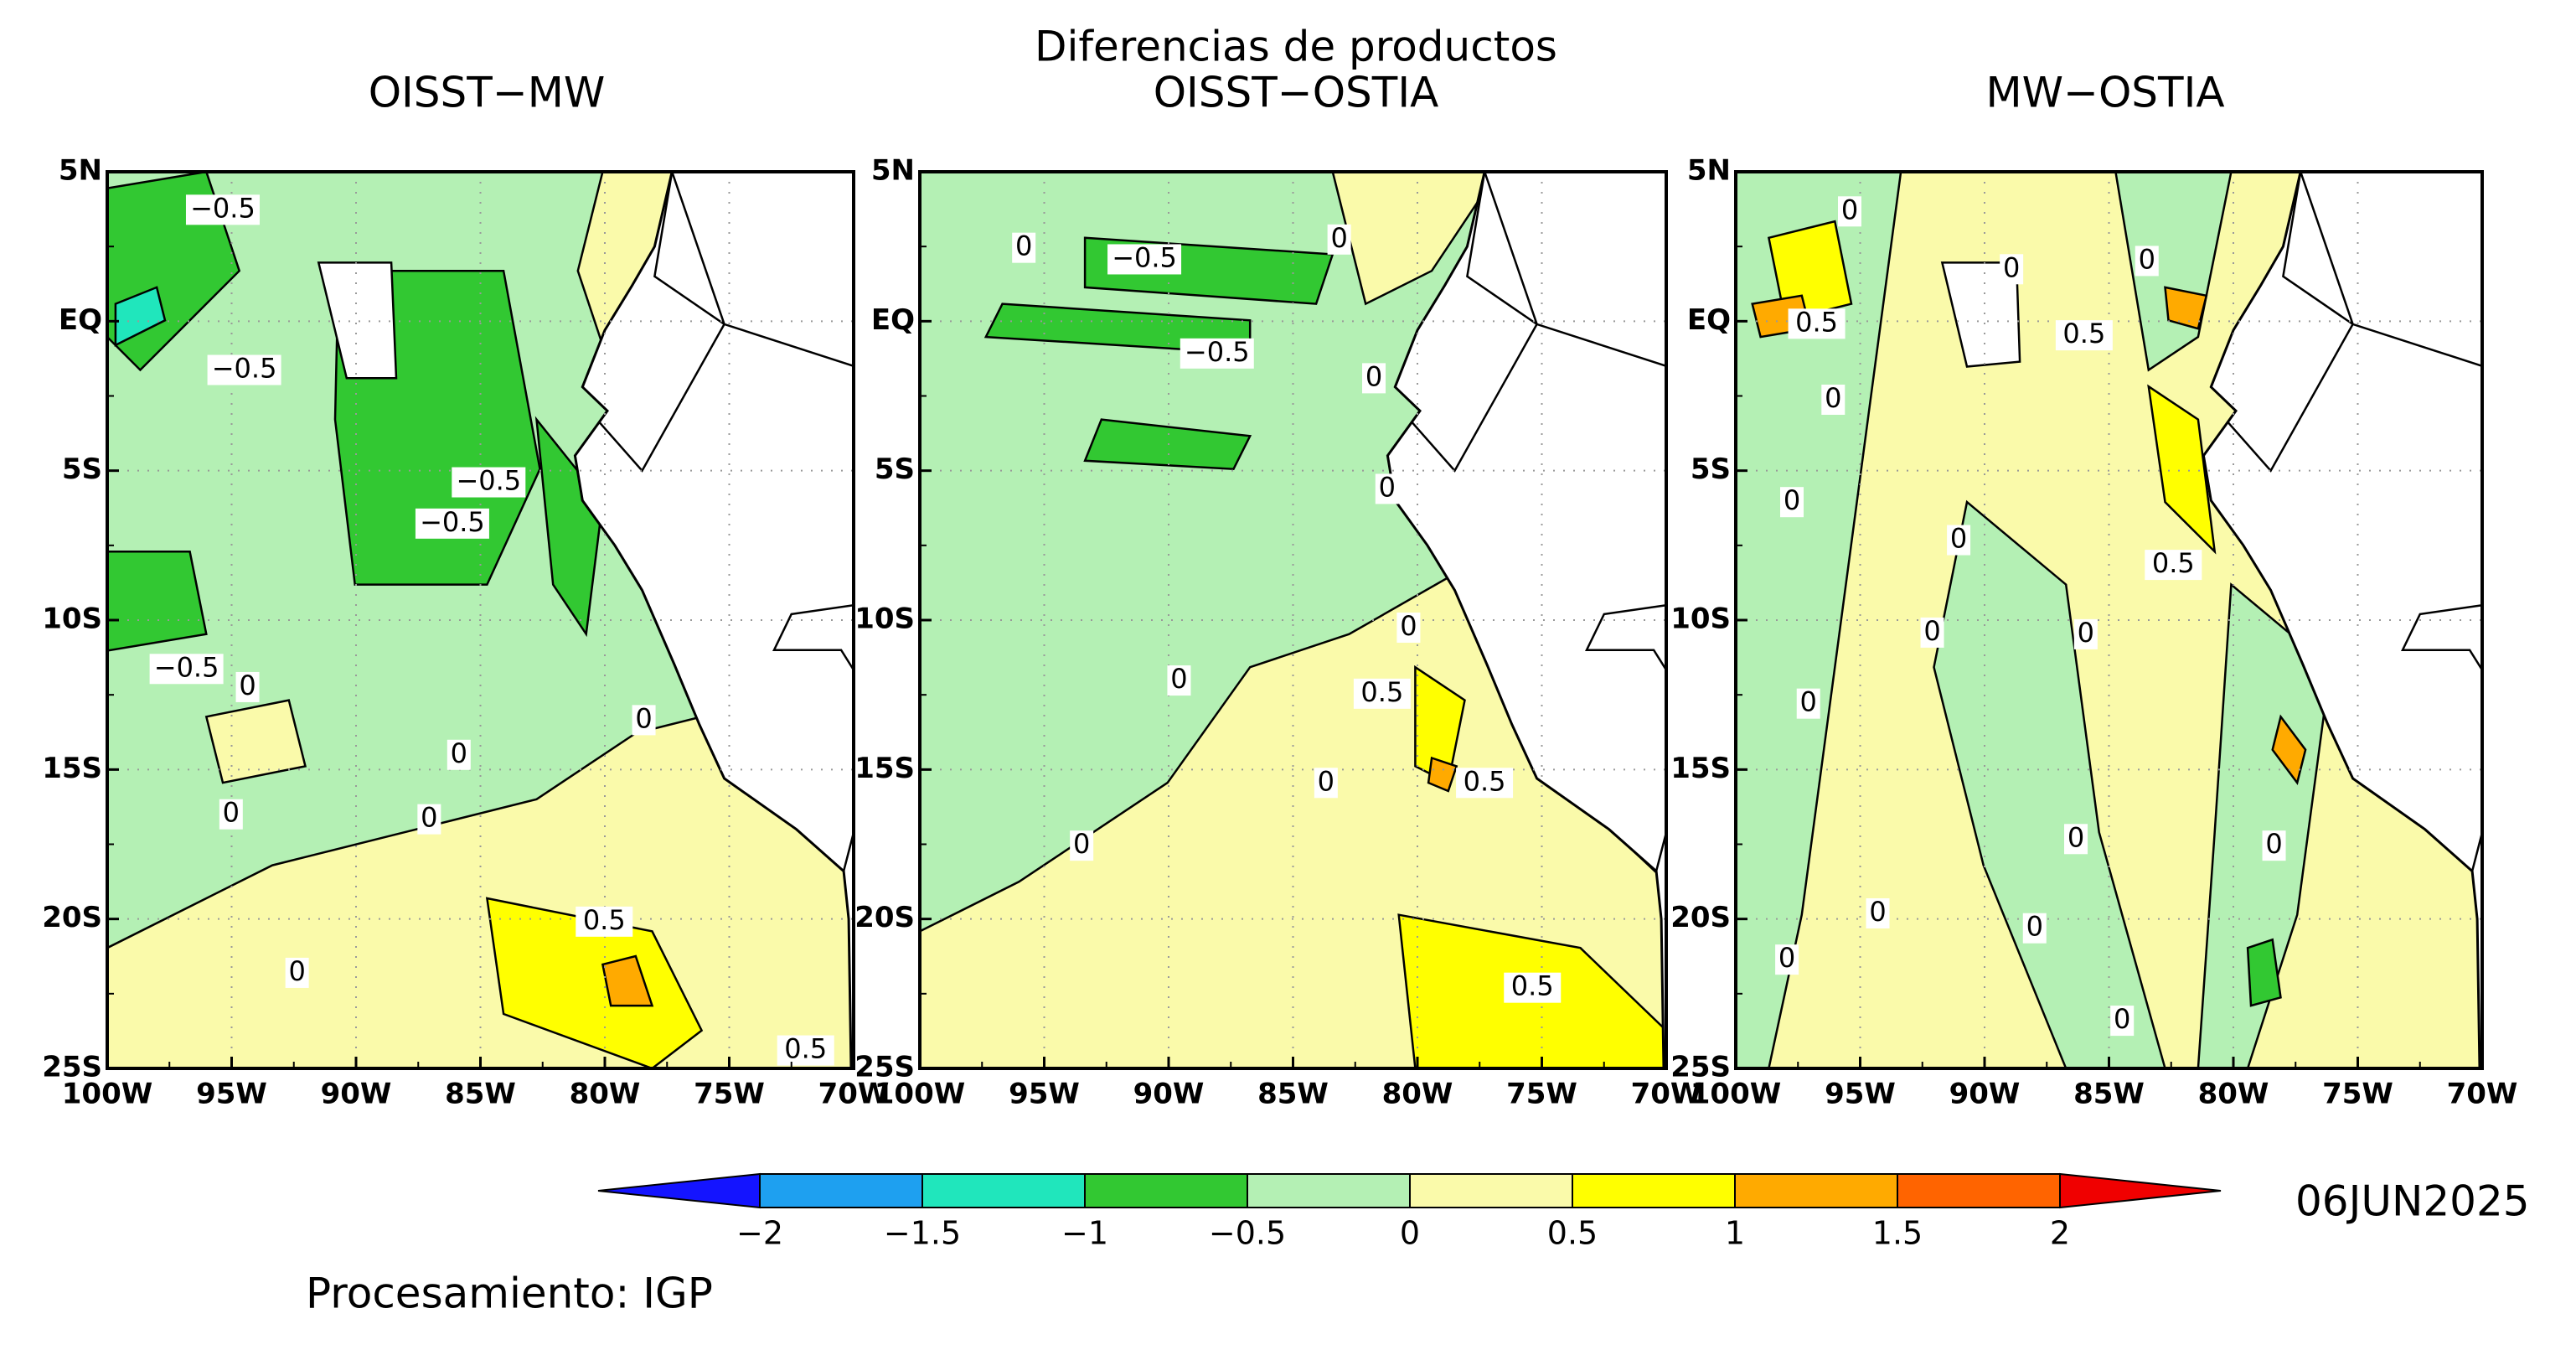  I want to click on colorbar-label: 1, so click(1735, 1233).